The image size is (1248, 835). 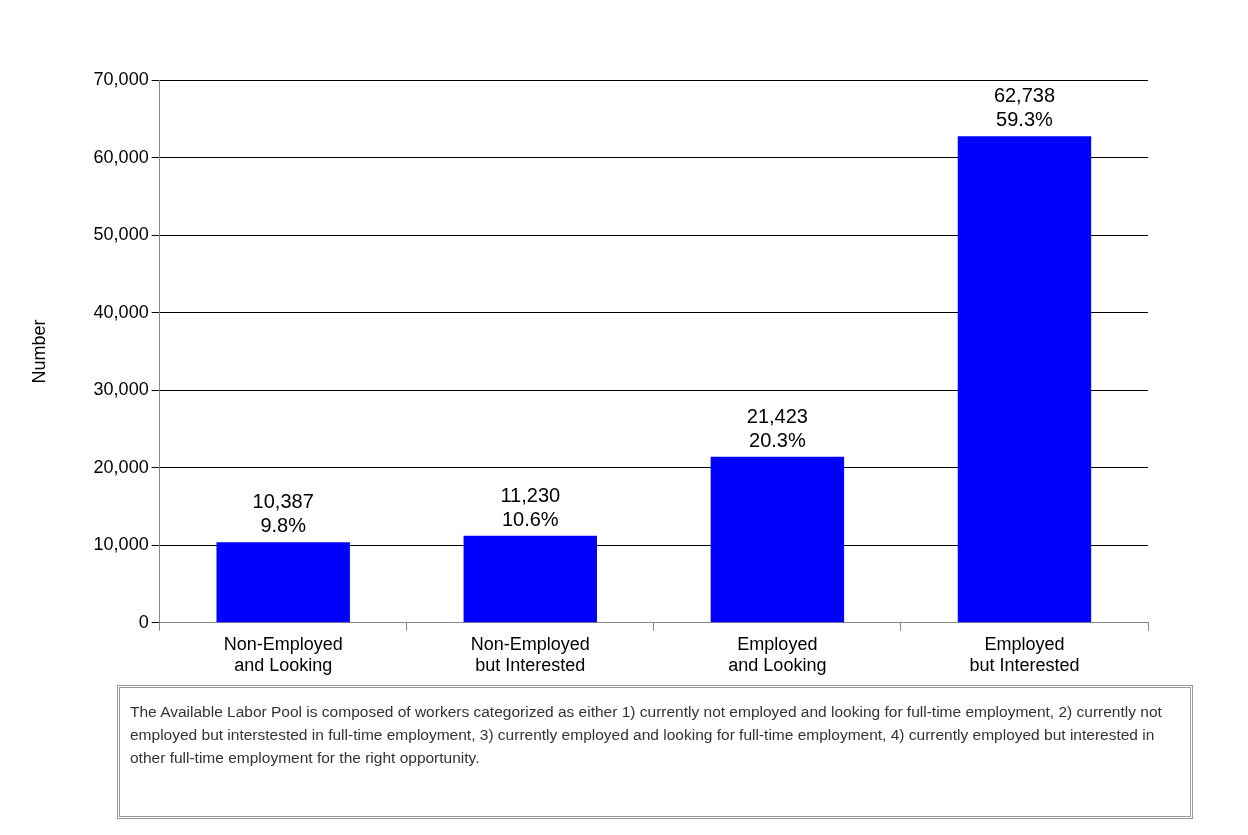 What do you see at coordinates (121, 466) in the screenshot?
I see `y-tick-label: 20,000` at bounding box center [121, 466].